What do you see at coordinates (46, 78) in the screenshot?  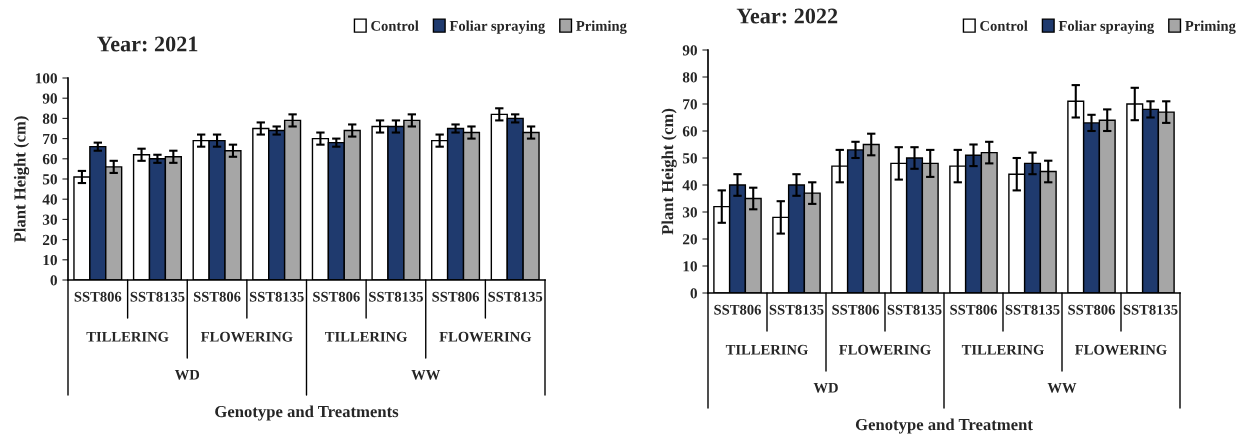 I see `y-tick-label: 100` at bounding box center [46, 78].